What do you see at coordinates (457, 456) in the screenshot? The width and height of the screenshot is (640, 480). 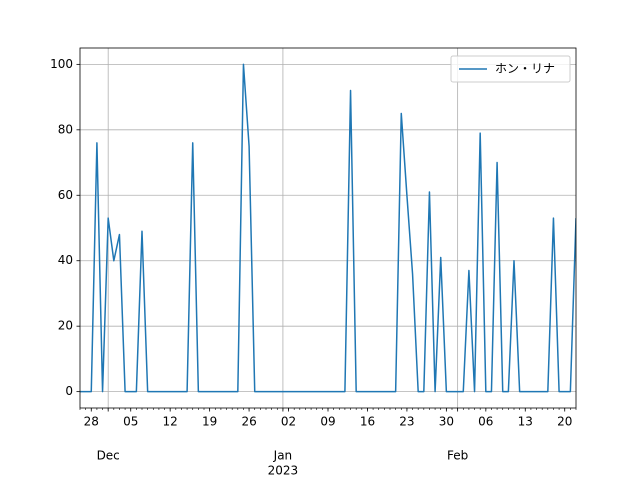 I see `month-label: Feb` at bounding box center [457, 456].